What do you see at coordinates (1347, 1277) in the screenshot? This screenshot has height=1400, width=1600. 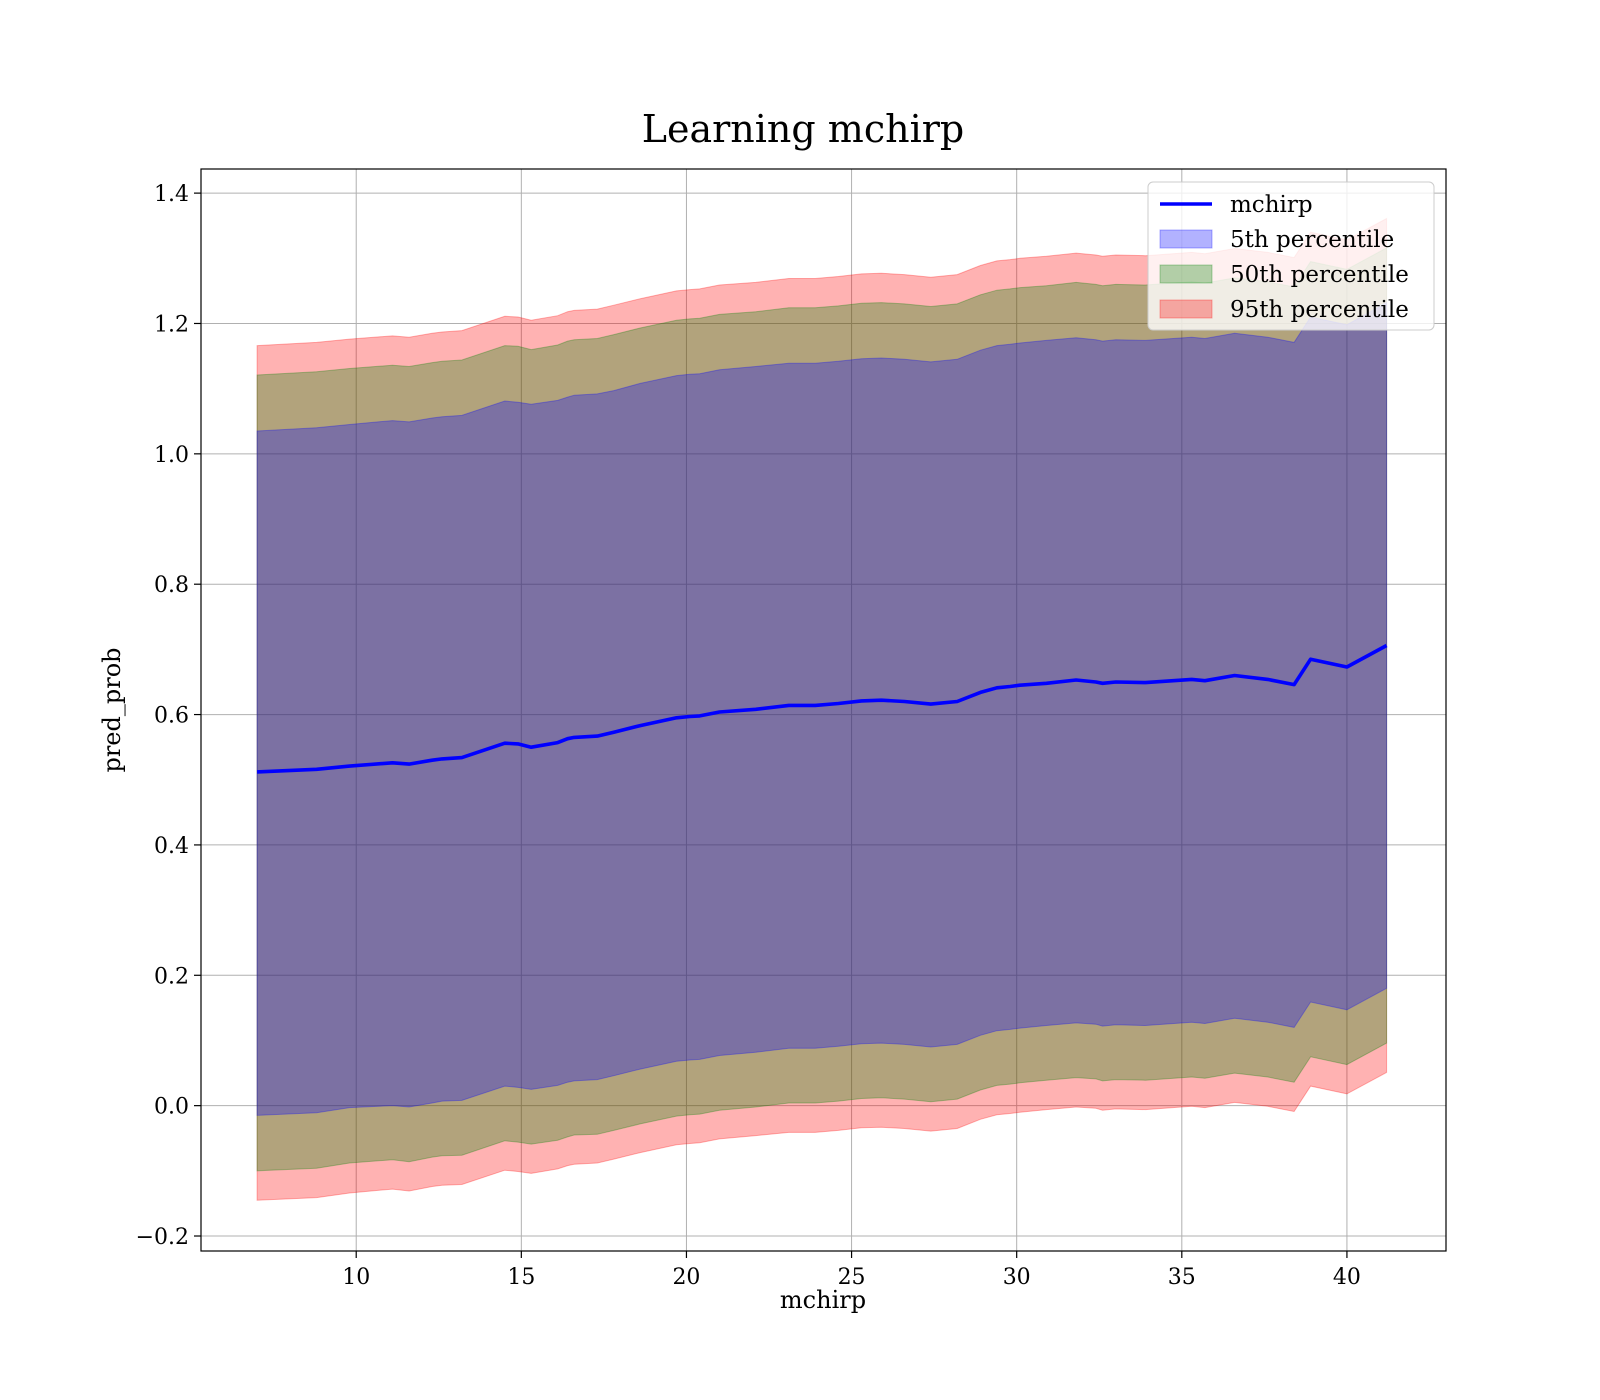 I see `x-tick-label: 40` at bounding box center [1347, 1277].